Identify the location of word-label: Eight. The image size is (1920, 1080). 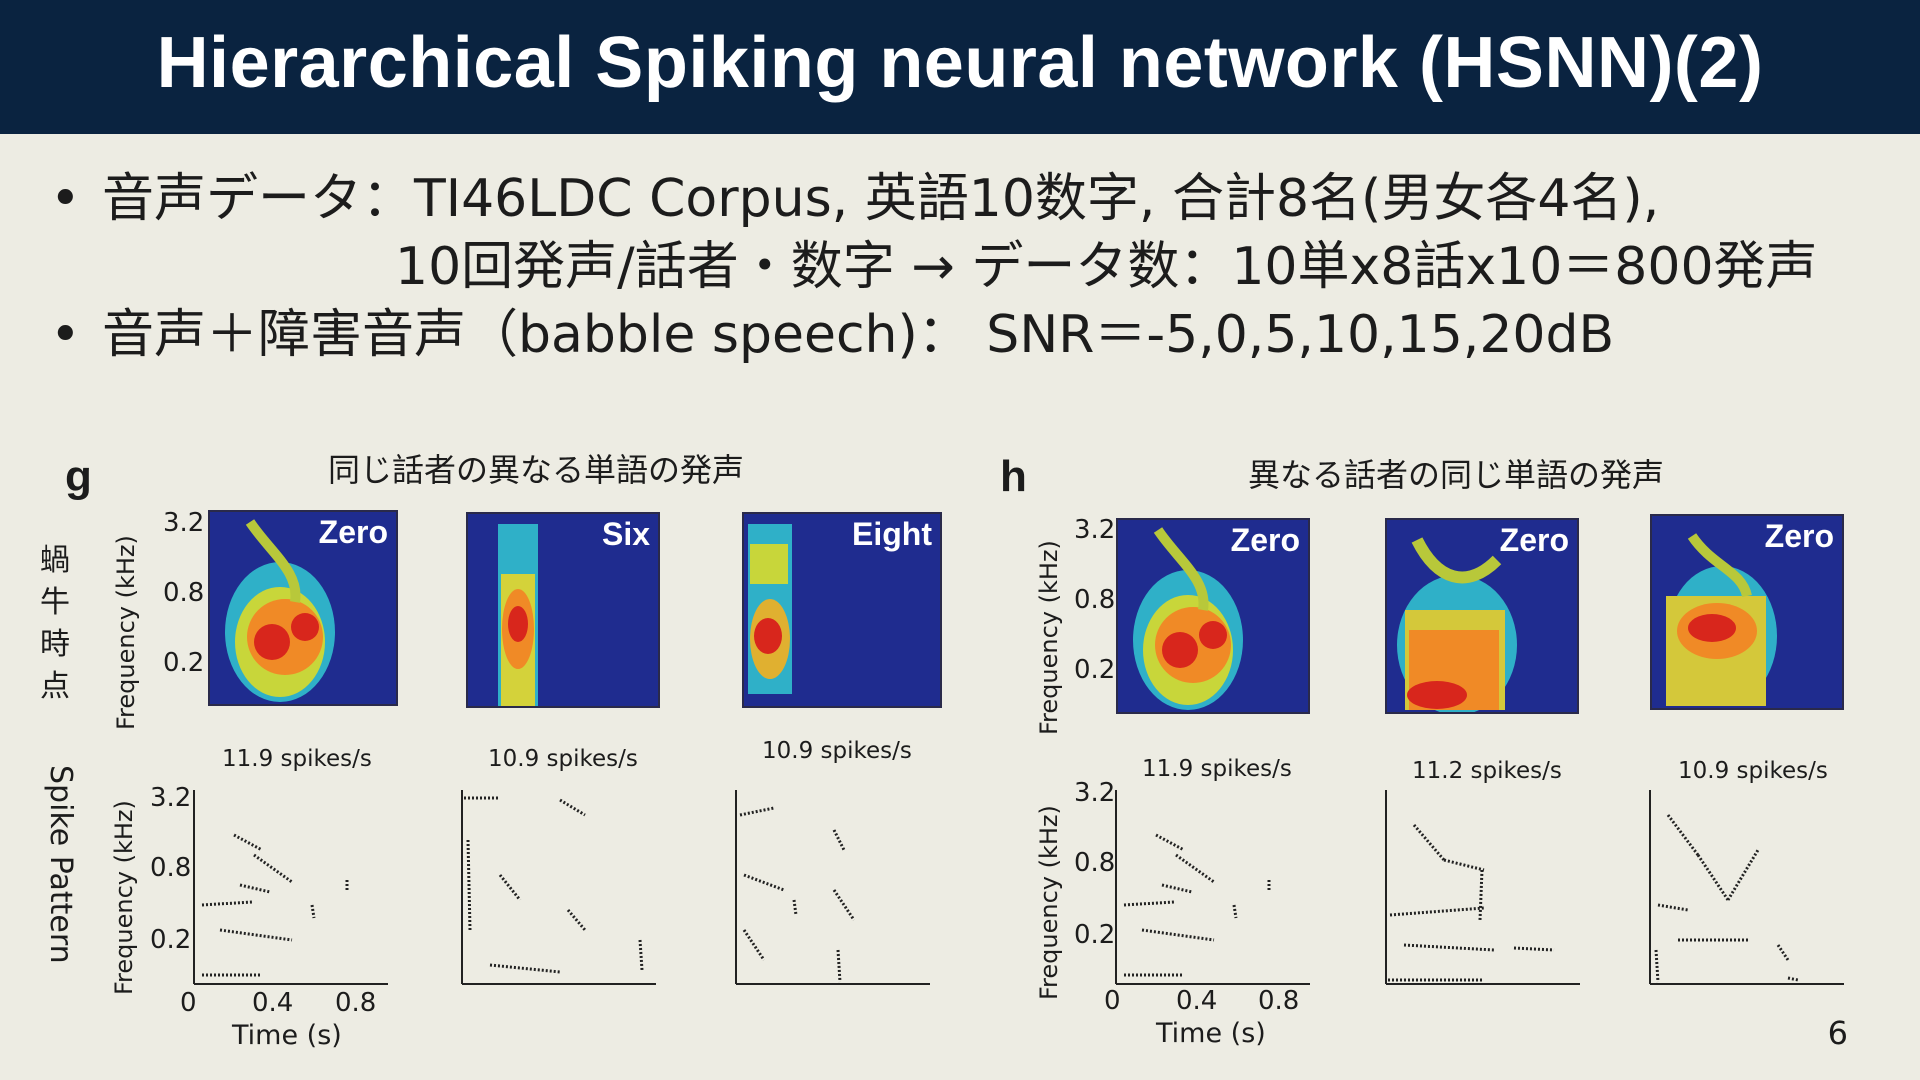
(892, 534).